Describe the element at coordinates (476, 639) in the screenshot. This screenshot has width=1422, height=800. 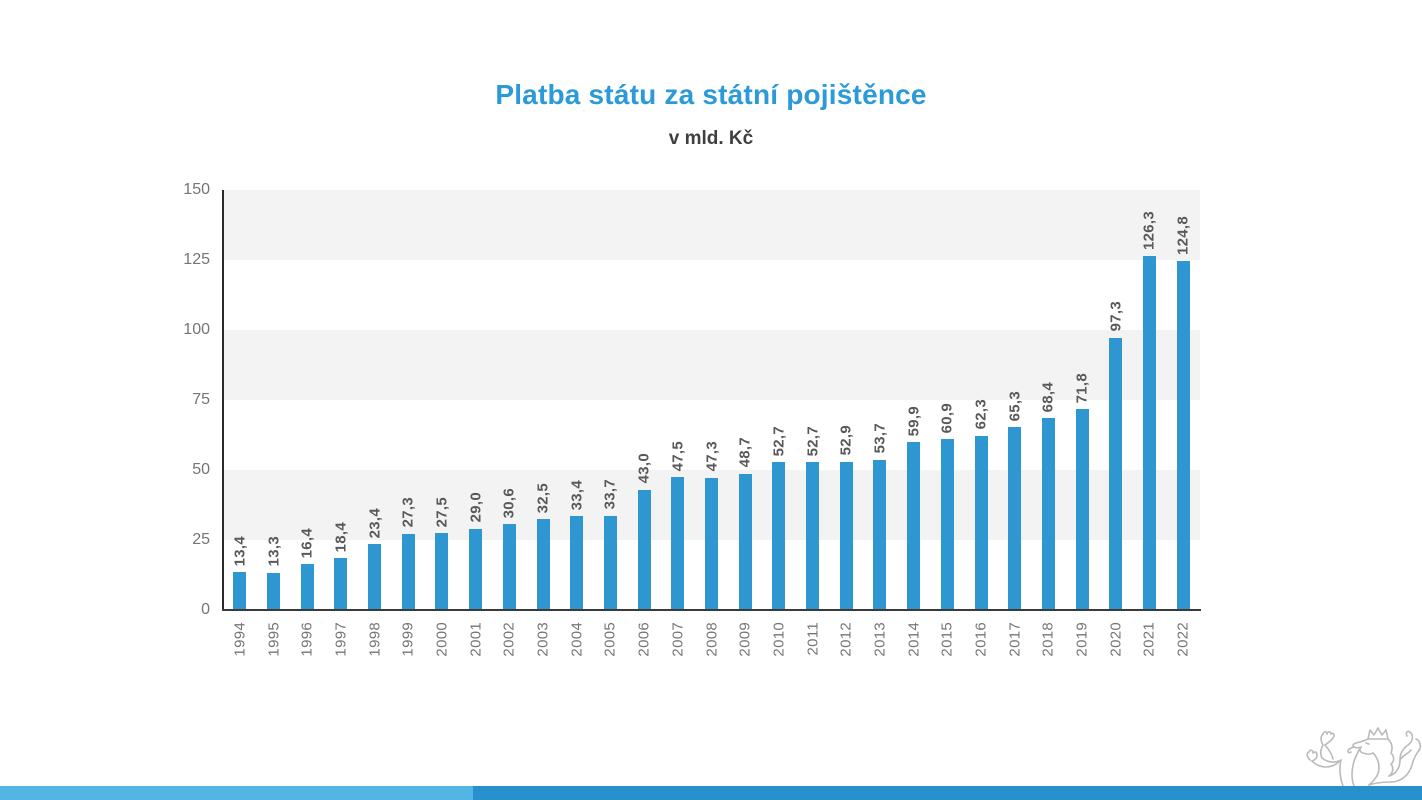
I see `year-label: 2001` at that location.